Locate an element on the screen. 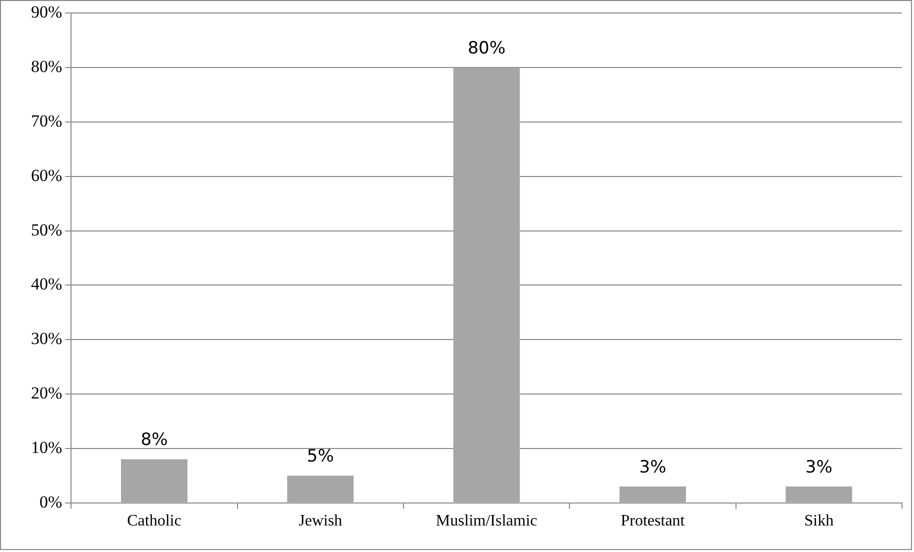 Image resolution: width=914 pixels, height=552 pixels. y-tick-label: 90% is located at coordinates (46, 12).